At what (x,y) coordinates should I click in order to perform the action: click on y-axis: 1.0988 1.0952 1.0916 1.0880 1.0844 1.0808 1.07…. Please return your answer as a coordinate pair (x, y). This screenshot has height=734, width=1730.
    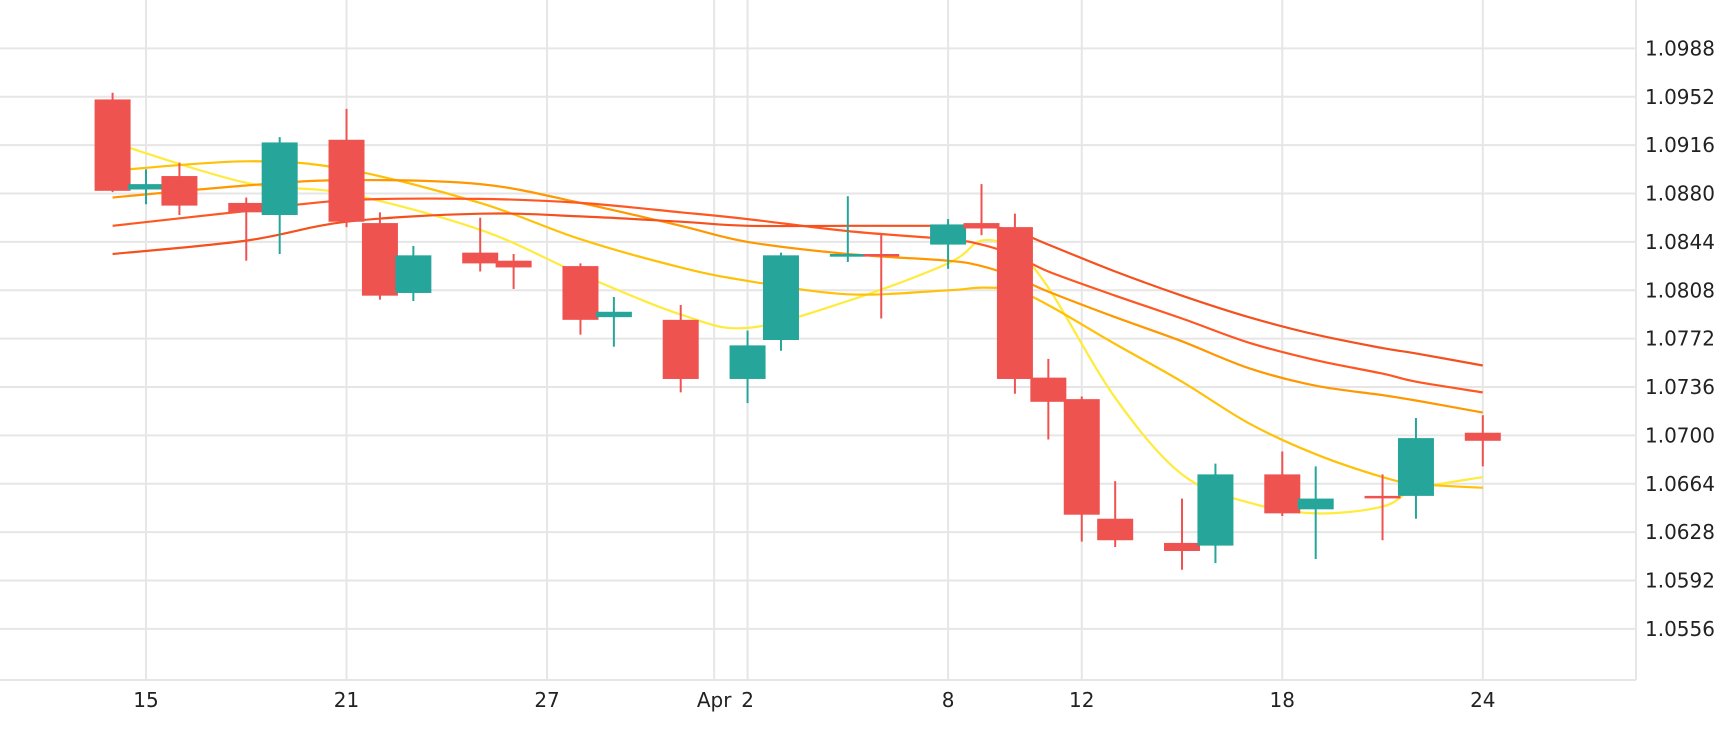
    Looking at the image, I should click on (1680, 338).